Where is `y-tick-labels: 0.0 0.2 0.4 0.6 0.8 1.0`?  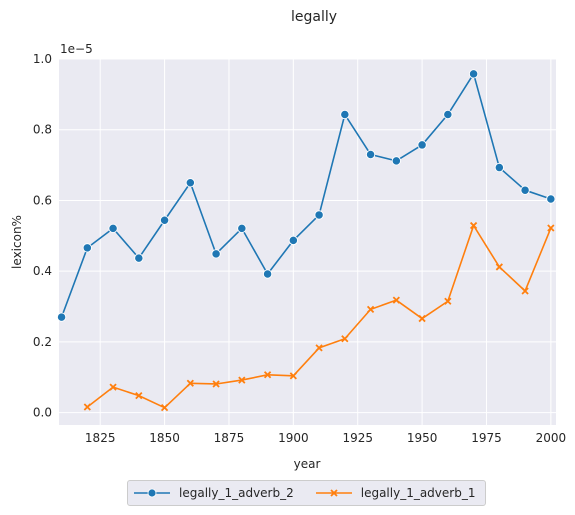
y-tick-labels: 0.0 0.2 0.4 0.6 0.8 1.0 is located at coordinates (42, 236).